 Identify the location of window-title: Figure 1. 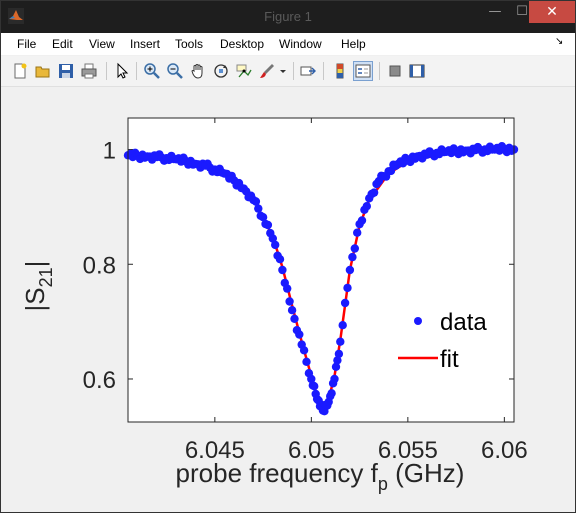
(288, 16).